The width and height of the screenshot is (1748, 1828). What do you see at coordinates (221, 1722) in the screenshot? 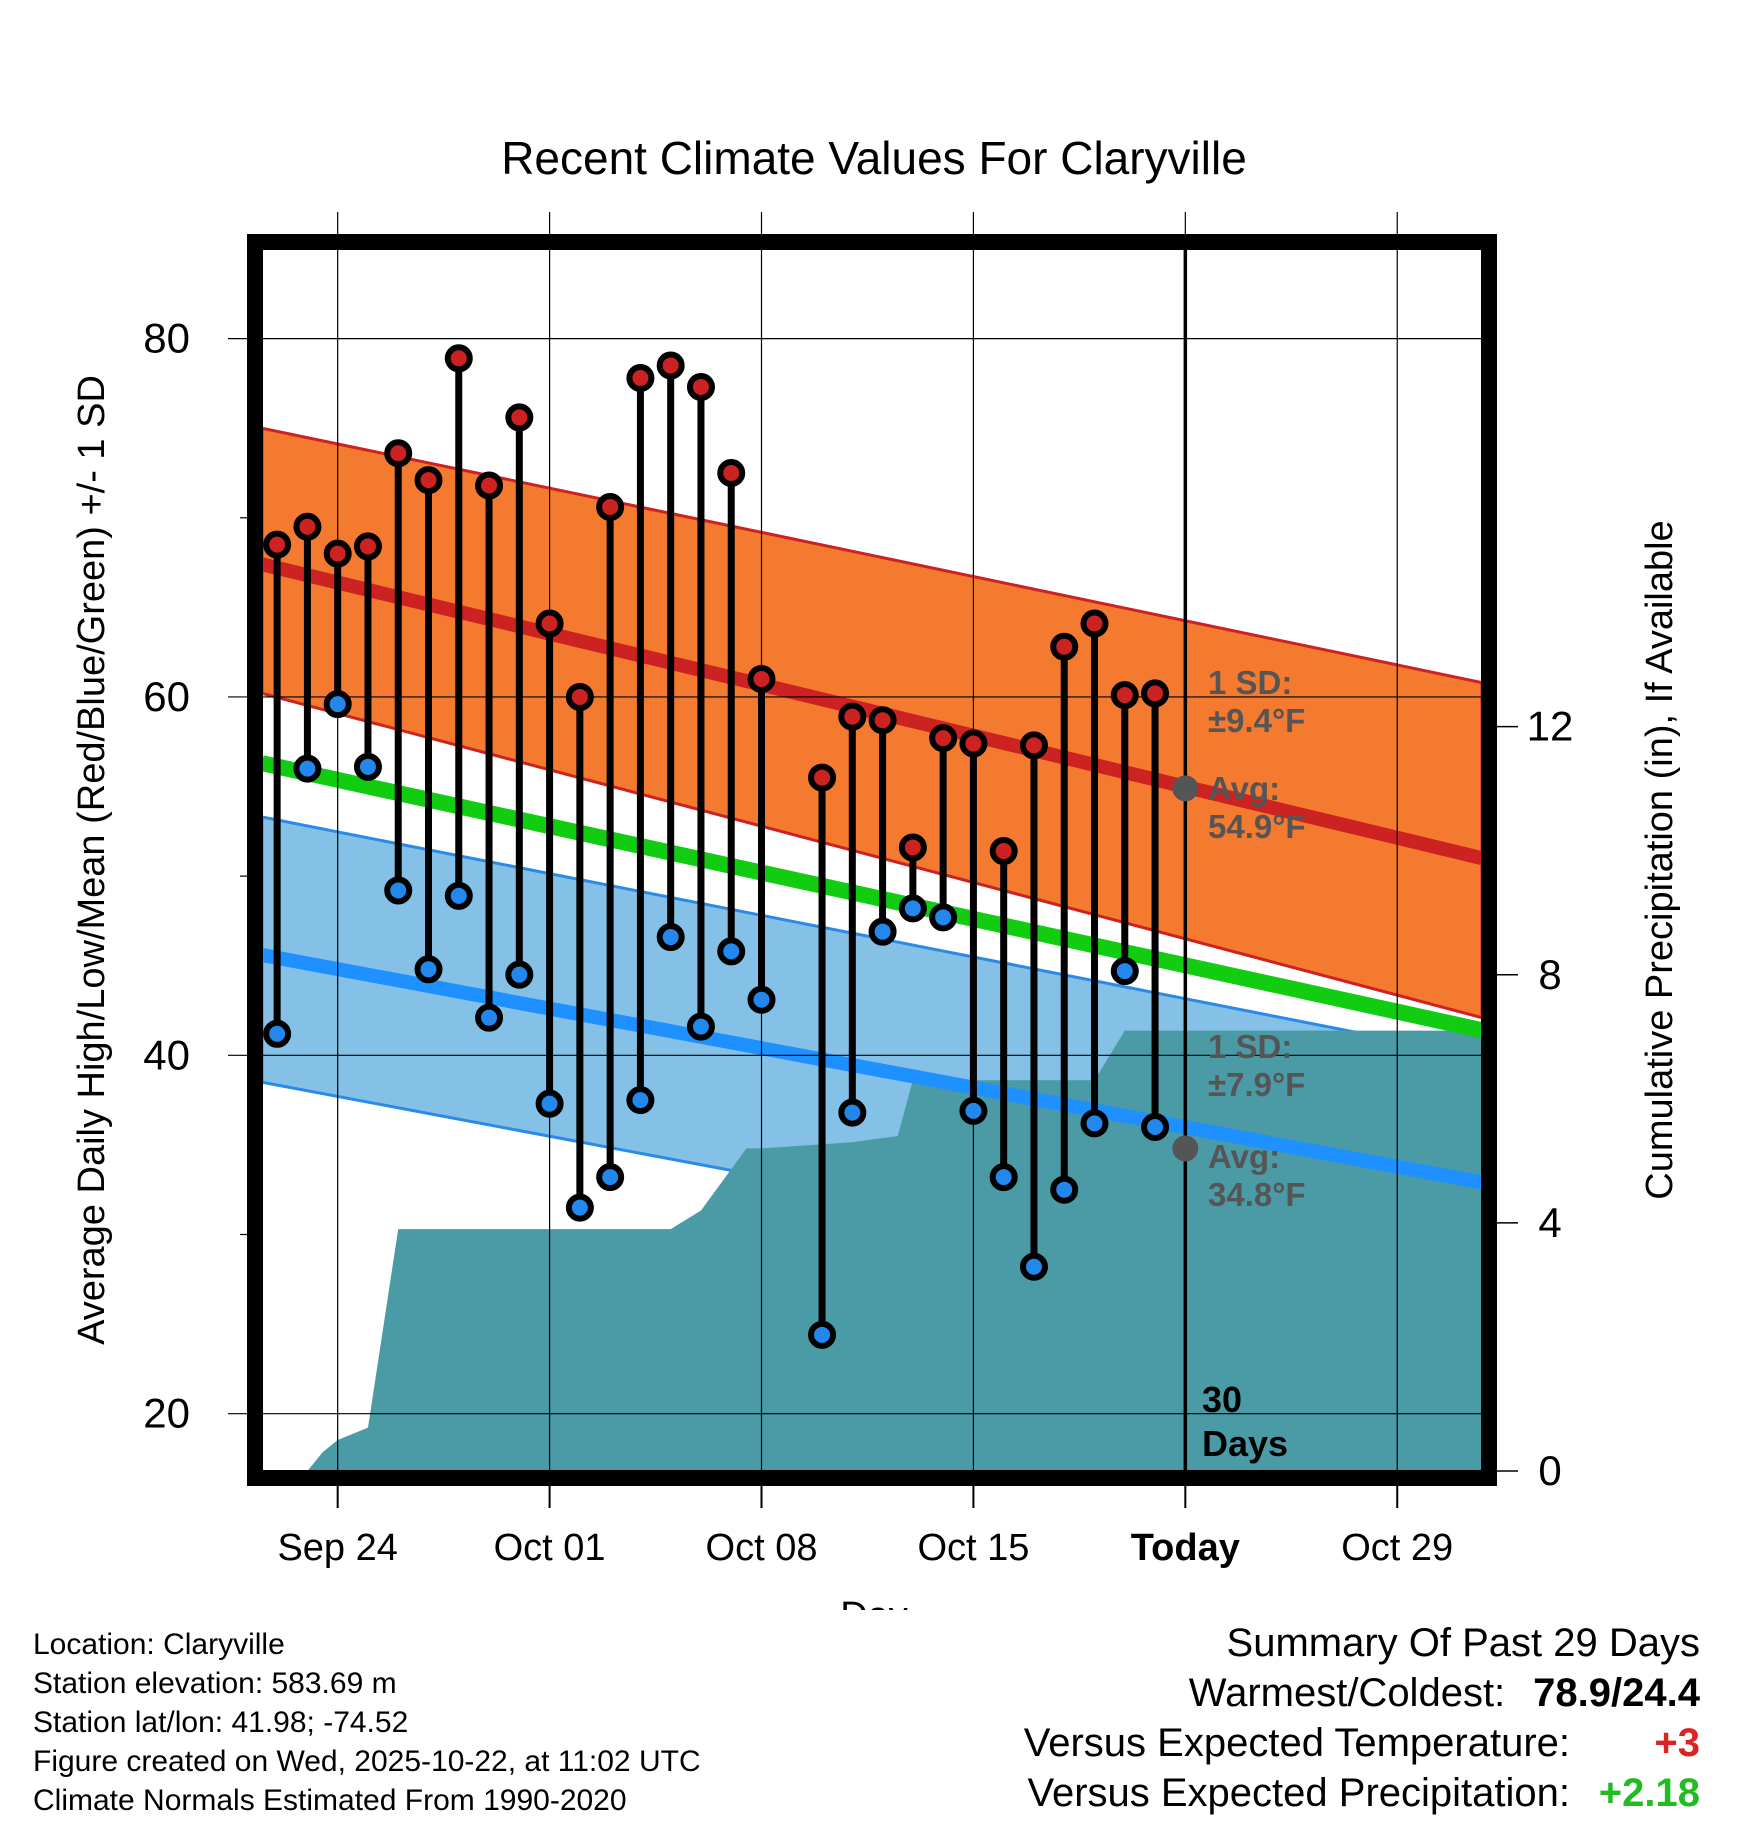
I see `latlon-text: Station lat/lon: 41.98; -74.52` at bounding box center [221, 1722].